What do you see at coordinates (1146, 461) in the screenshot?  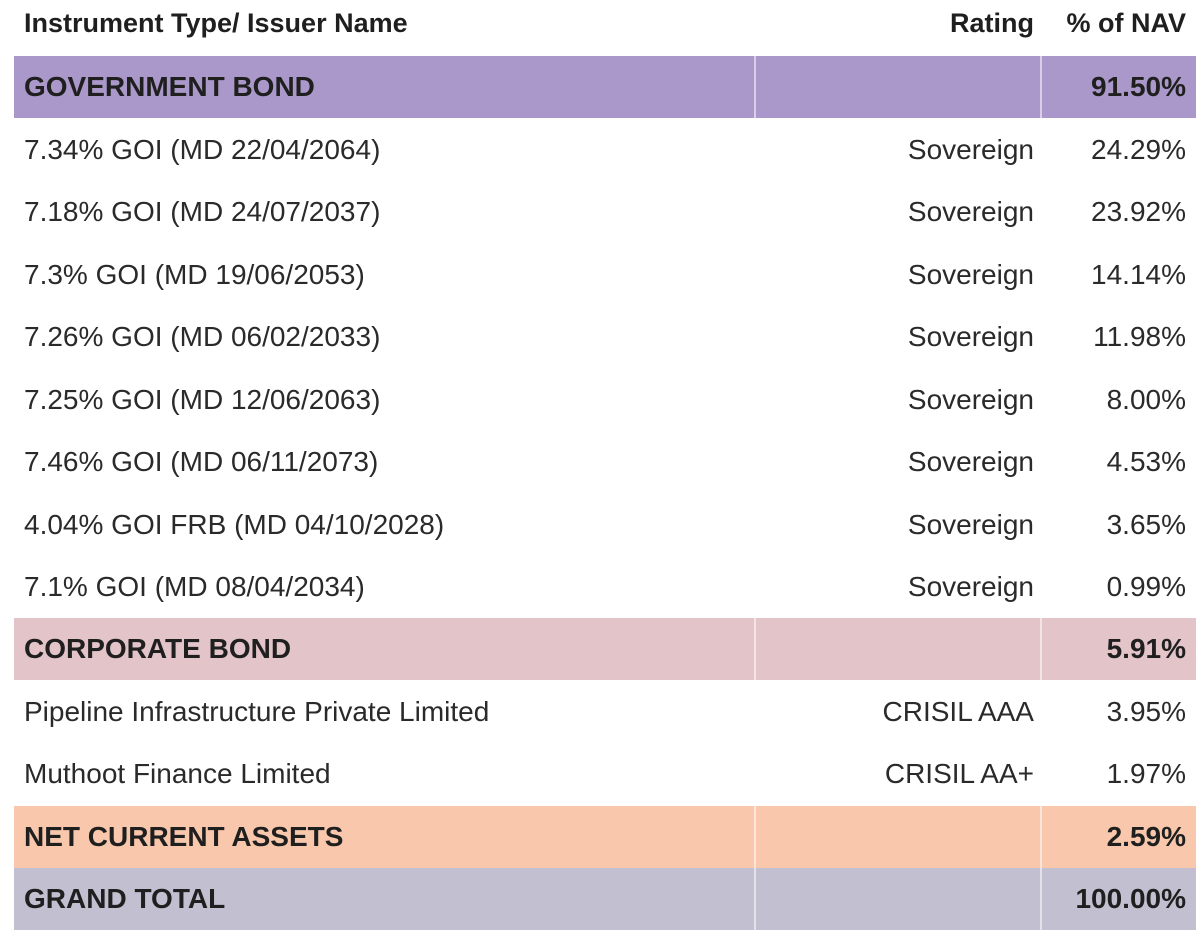 I see `nav-percent: 4.53%` at bounding box center [1146, 461].